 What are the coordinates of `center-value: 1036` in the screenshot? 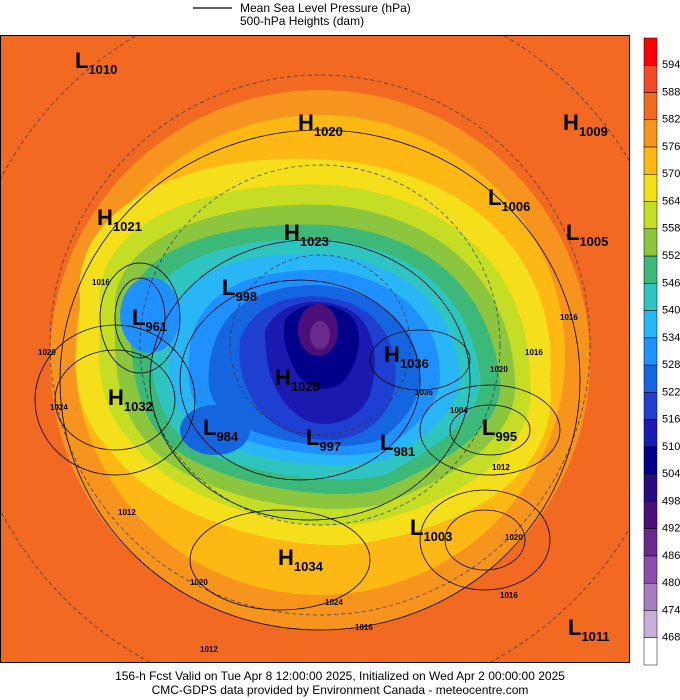 It's located at (414, 363).